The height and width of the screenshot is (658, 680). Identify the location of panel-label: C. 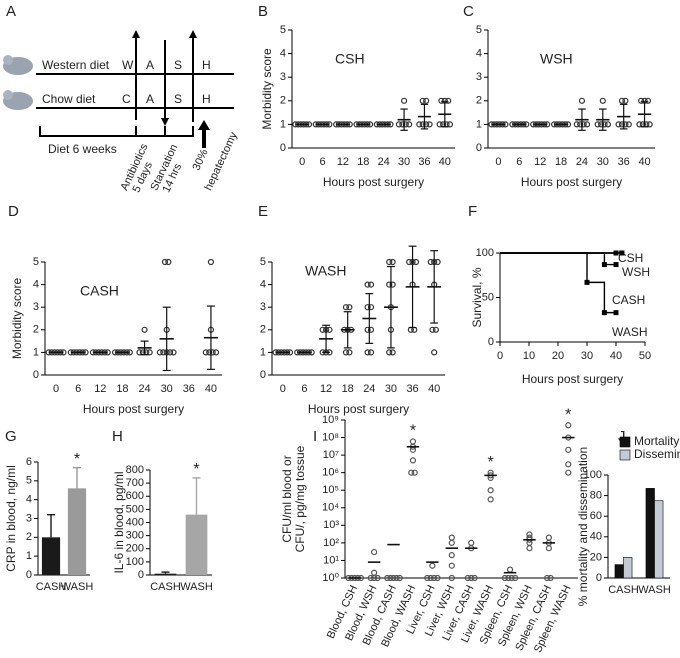
(468, 11).